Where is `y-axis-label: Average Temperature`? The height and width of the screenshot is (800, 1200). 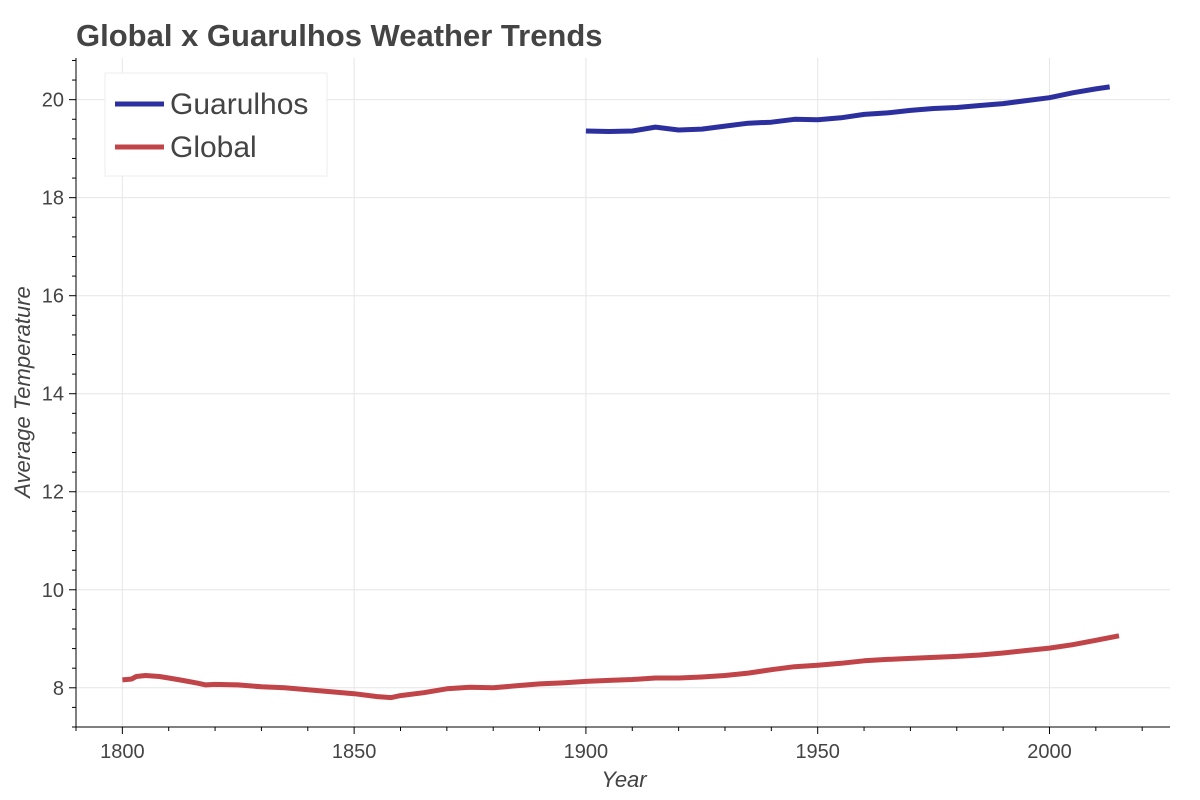 y-axis-label: Average Temperature is located at coordinates (22, 393).